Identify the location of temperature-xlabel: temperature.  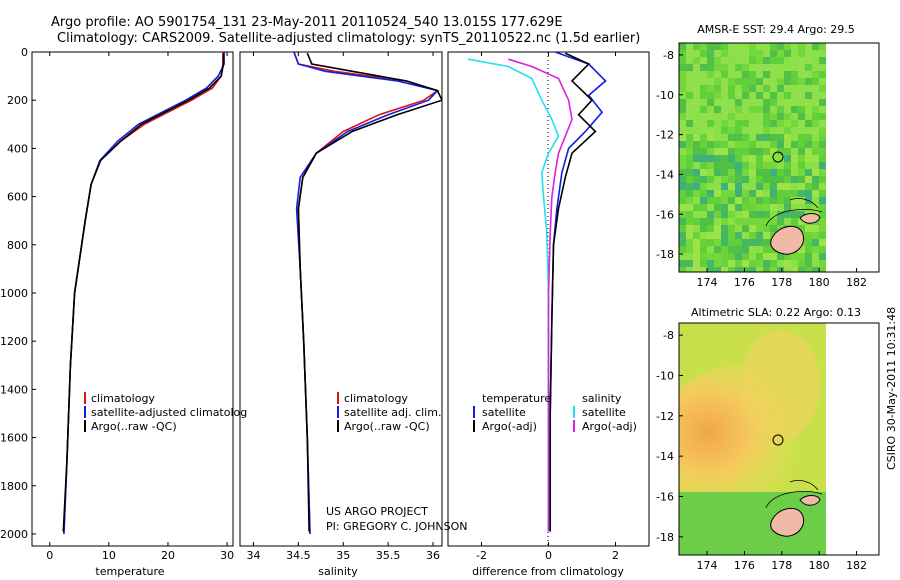
(129, 571).